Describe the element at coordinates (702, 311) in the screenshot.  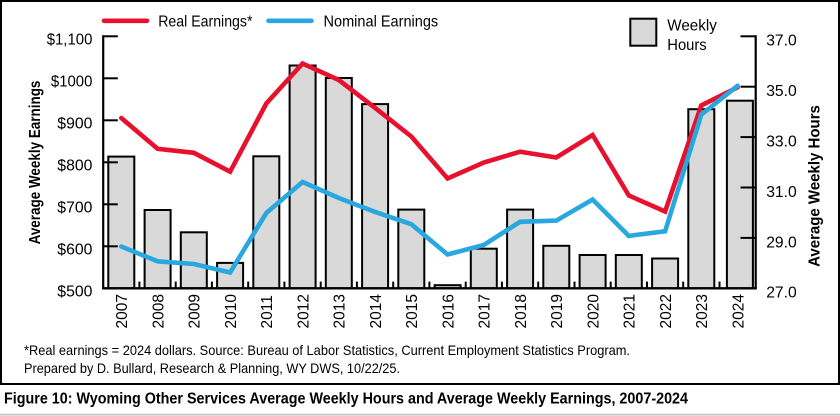
I see `svg-text: 2023` at that location.